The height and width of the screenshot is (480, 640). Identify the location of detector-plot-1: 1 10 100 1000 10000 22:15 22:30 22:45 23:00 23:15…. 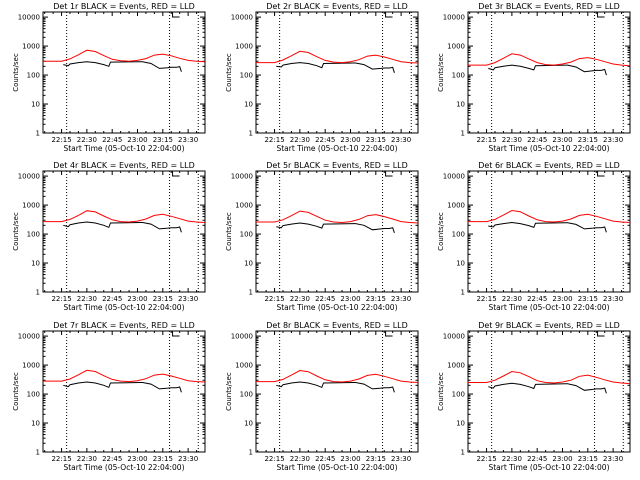
(109, 77).